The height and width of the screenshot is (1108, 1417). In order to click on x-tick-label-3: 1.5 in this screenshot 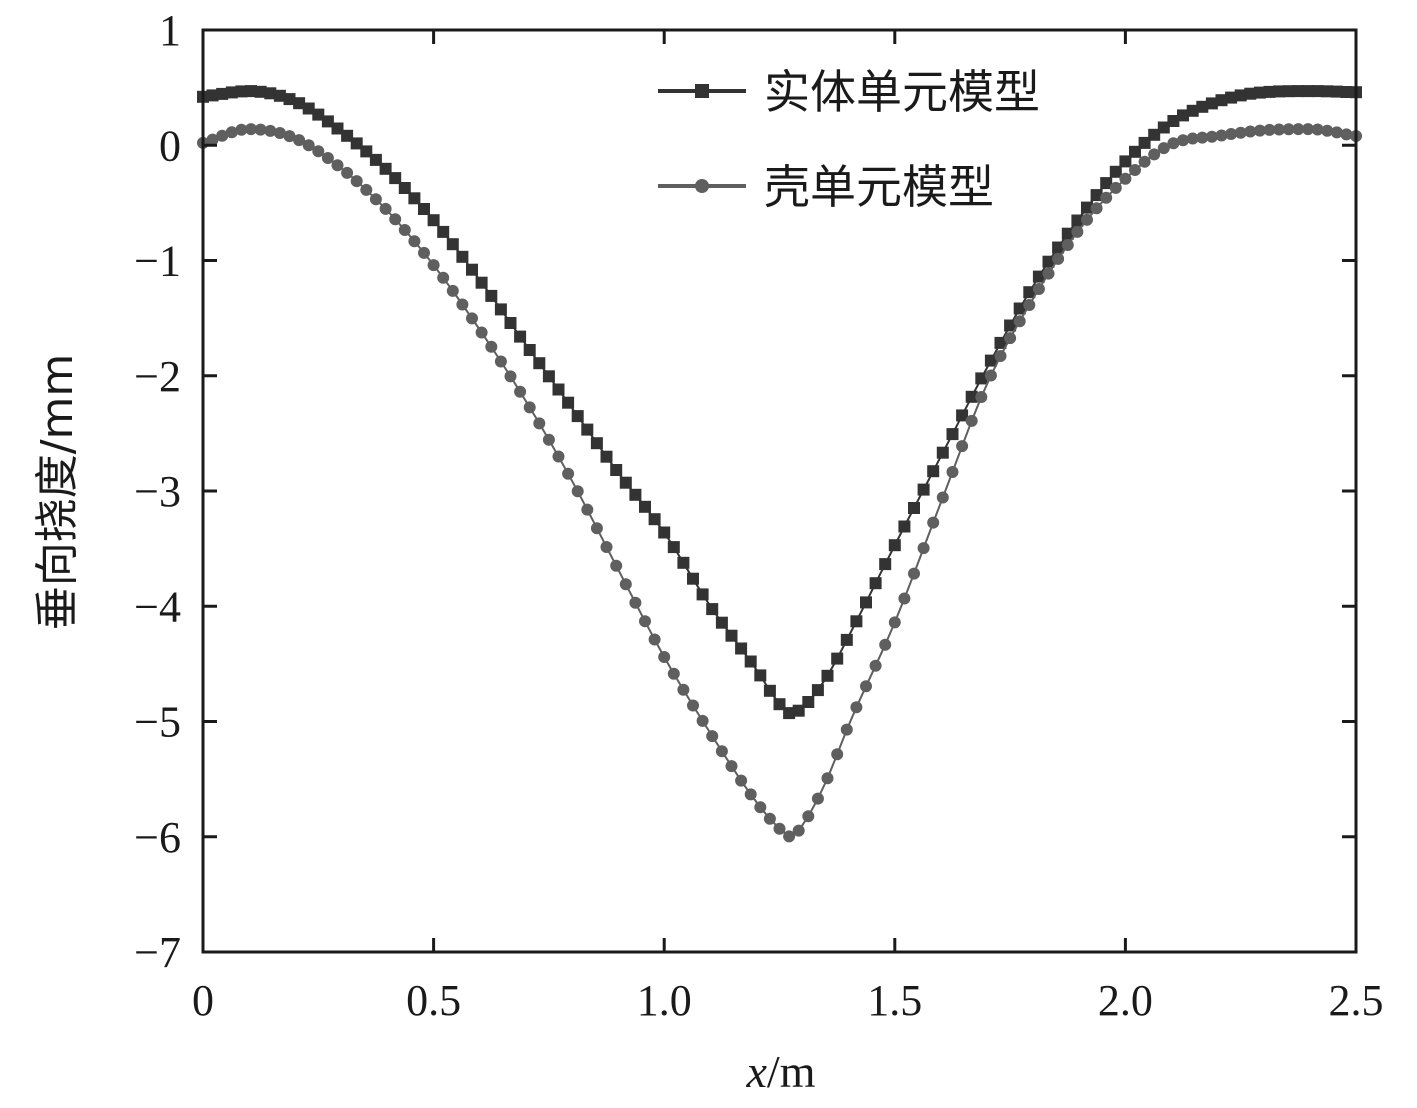, I will do `click(894, 1000)`.